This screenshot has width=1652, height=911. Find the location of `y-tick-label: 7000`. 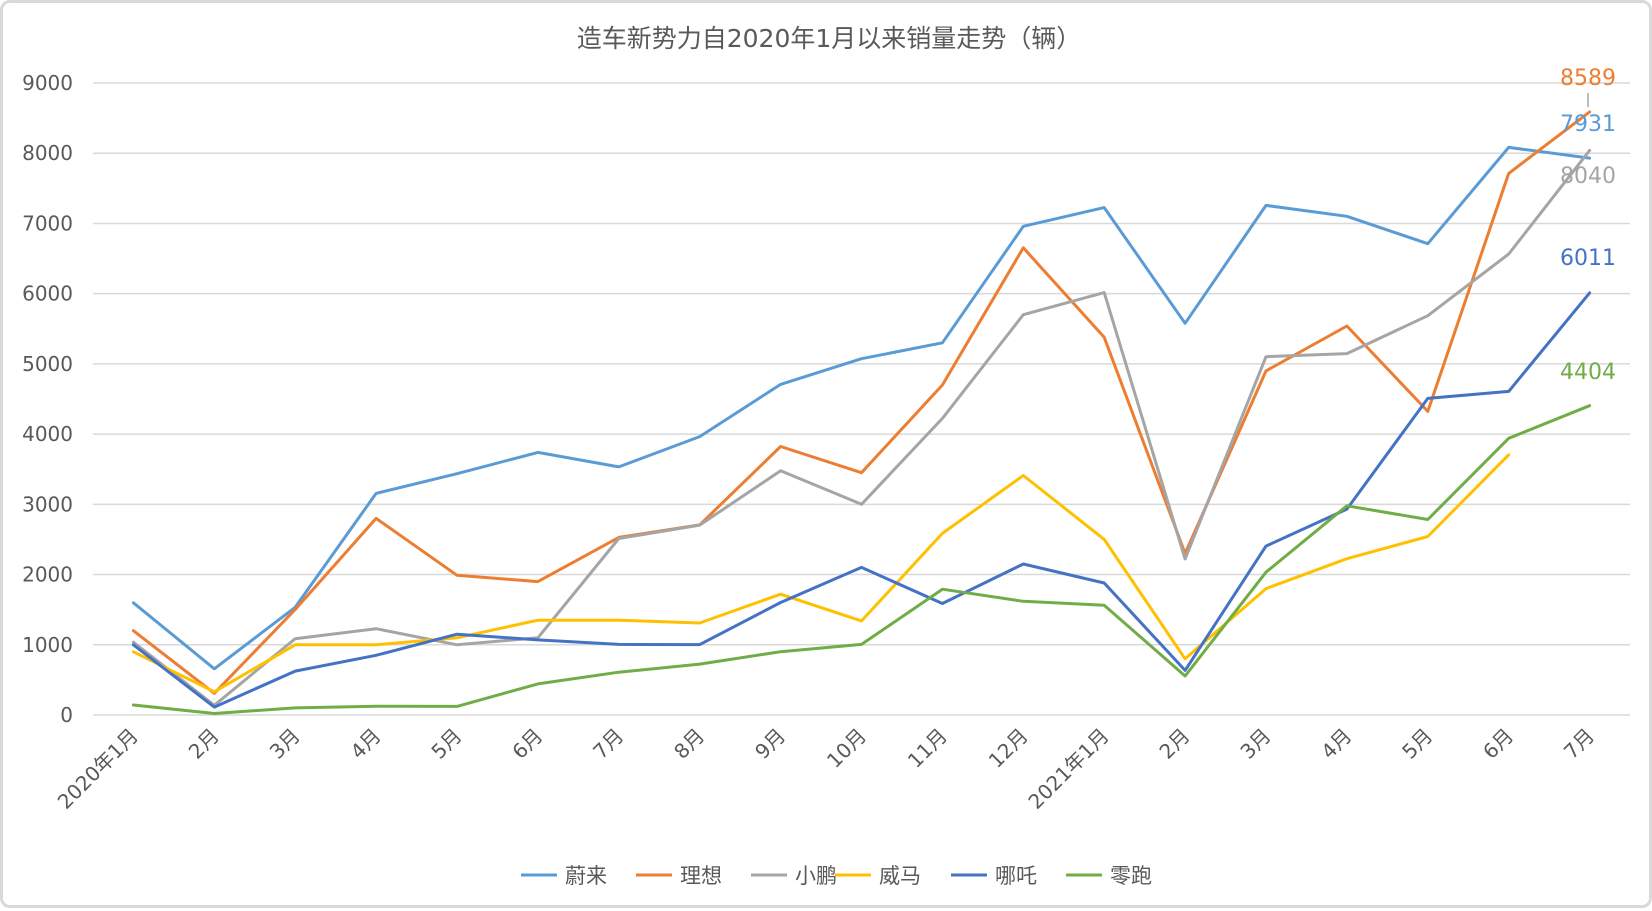

y-tick-label: 7000 is located at coordinates (47, 223).